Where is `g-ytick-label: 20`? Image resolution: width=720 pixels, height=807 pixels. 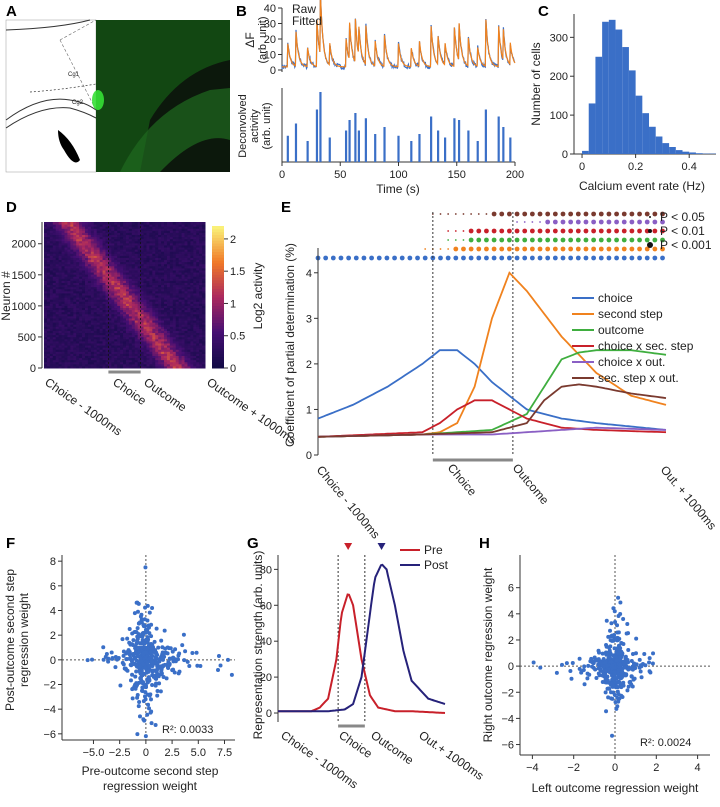 g-ytick-label: 20 is located at coordinates (266, 678).